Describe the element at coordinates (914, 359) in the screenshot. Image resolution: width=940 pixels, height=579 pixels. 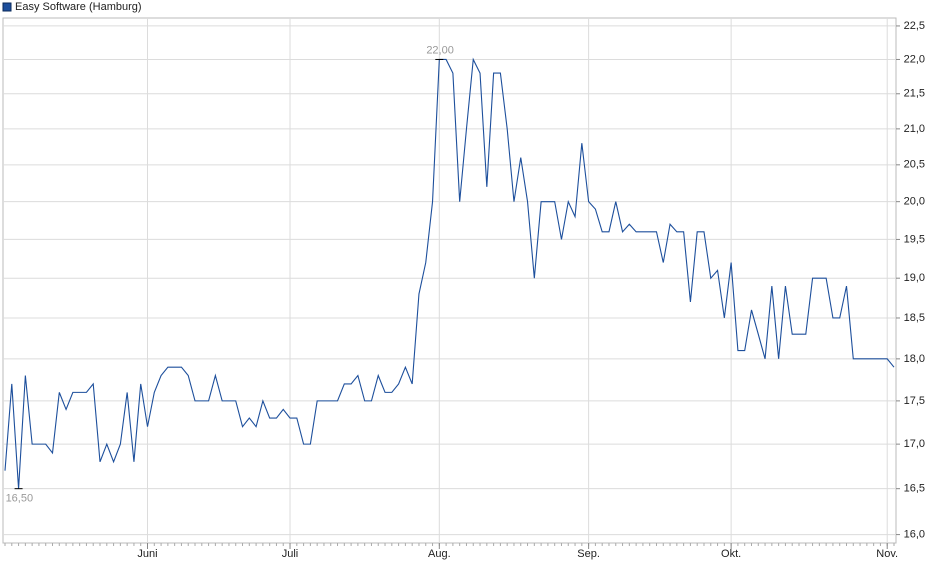
I see `y-tick-label: 18,0` at that location.